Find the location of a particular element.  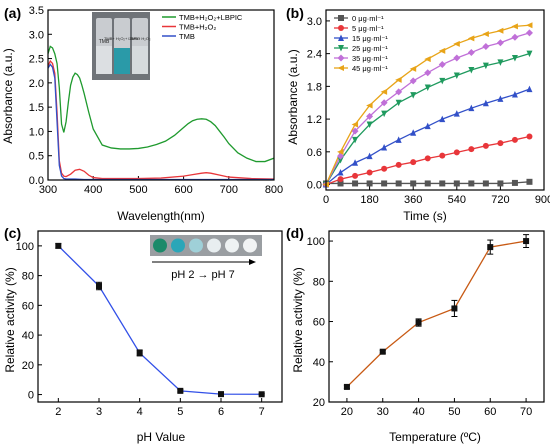

panel-b-legend-label: 5 μg·ml⁻¹ is located at coordinates (368, 28).